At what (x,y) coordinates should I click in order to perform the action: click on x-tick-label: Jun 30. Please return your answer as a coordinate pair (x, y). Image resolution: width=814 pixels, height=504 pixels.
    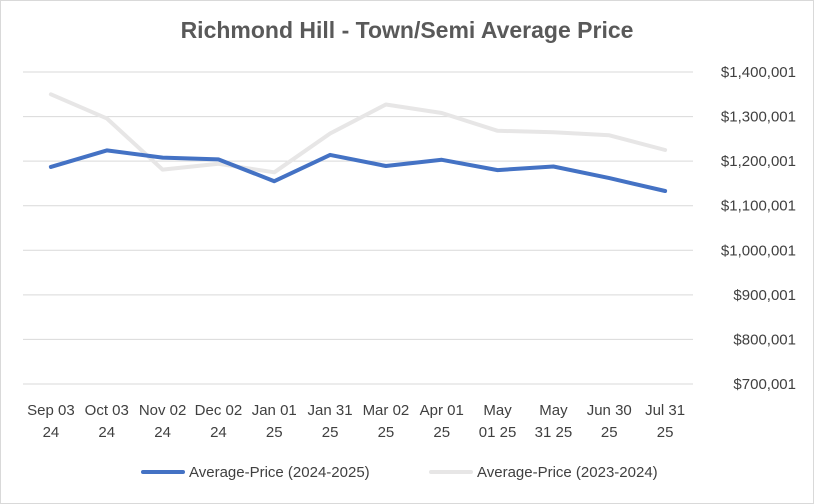
    Looking at the image, I should click on (609, 410).